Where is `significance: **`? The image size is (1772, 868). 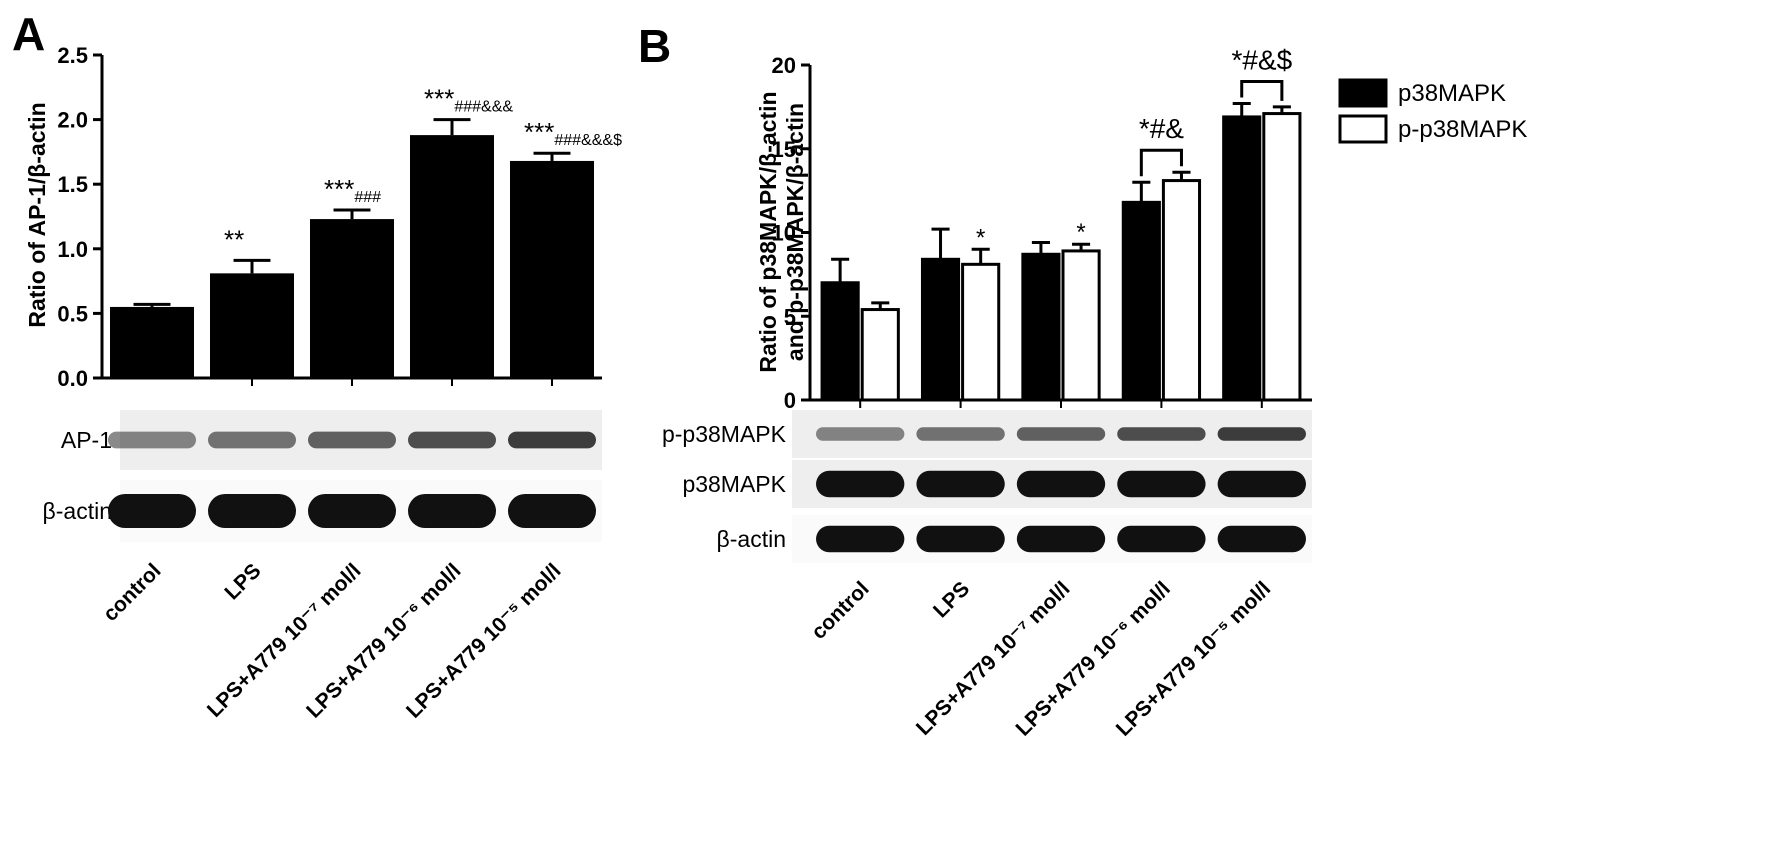 significance: ** is located at coordinates (234, 239).